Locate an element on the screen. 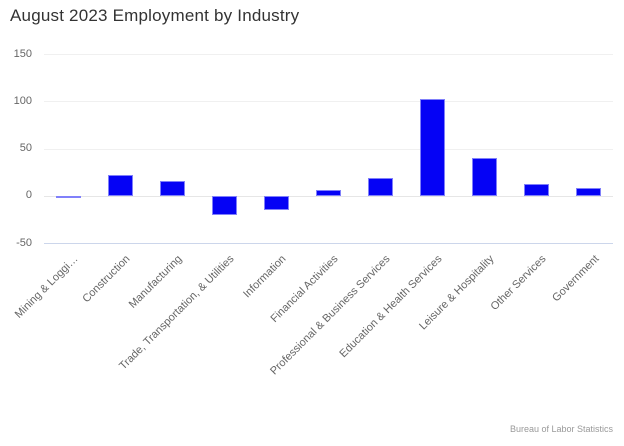 The height and width of the screenshot is (446, 624). y-axis-tick-label: 100 is located at coordinates (22, 100).